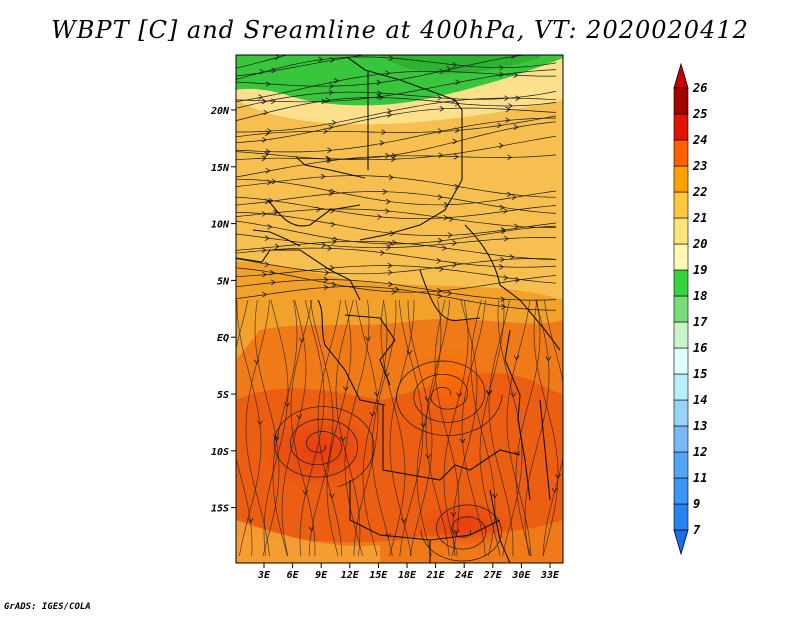 This screenshot has width=800, height=618. What do you see at coordinates (700, 426) in the screenshot?
I see `colorbar-label: 13` at bounding box center [700, 426].